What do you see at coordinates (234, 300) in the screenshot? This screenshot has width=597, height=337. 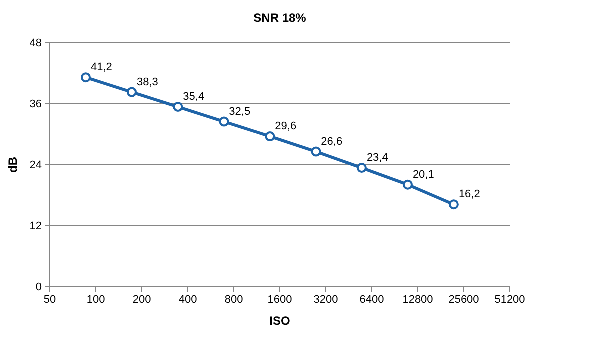 I see `x-tick-label: 800` at bounding box center [234, 300].